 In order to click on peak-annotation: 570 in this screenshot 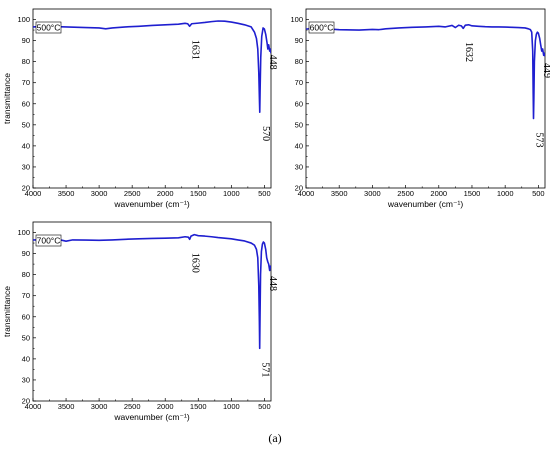, I will do `click(265, 133)`.